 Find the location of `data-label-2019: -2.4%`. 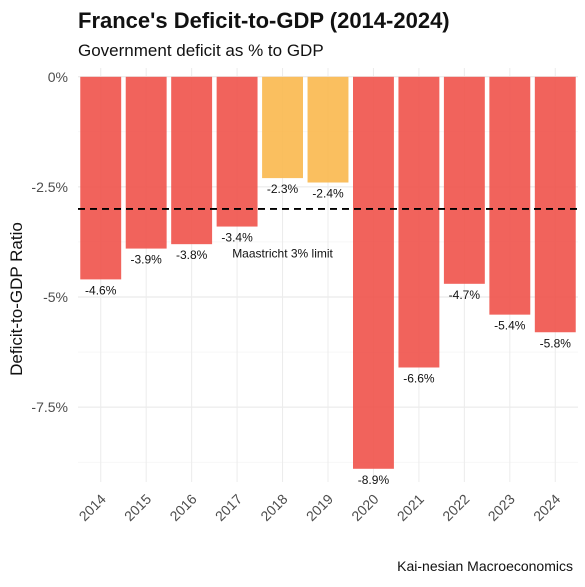

data-label-2019: -2.4% is located at coordinates (328, 194).